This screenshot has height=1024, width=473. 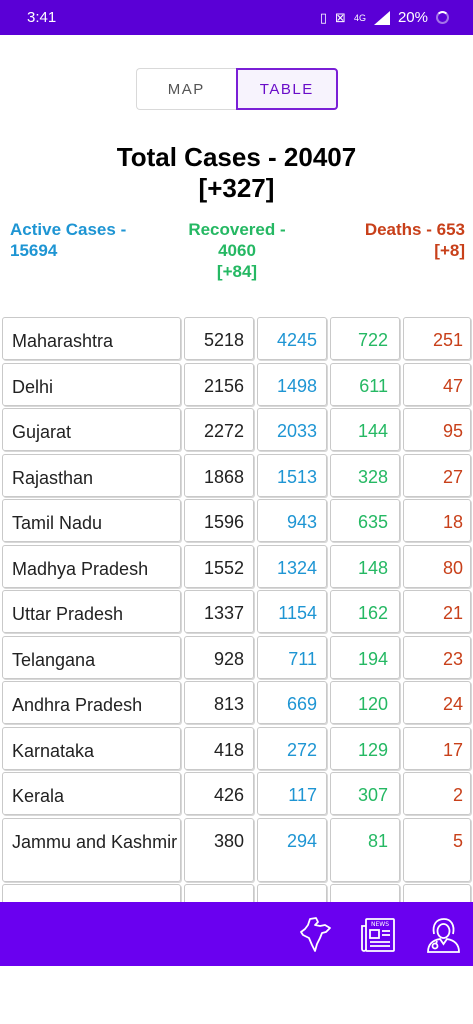 I want to click on active-cases: Active Cases - 15694, so click(x=68, y=240).